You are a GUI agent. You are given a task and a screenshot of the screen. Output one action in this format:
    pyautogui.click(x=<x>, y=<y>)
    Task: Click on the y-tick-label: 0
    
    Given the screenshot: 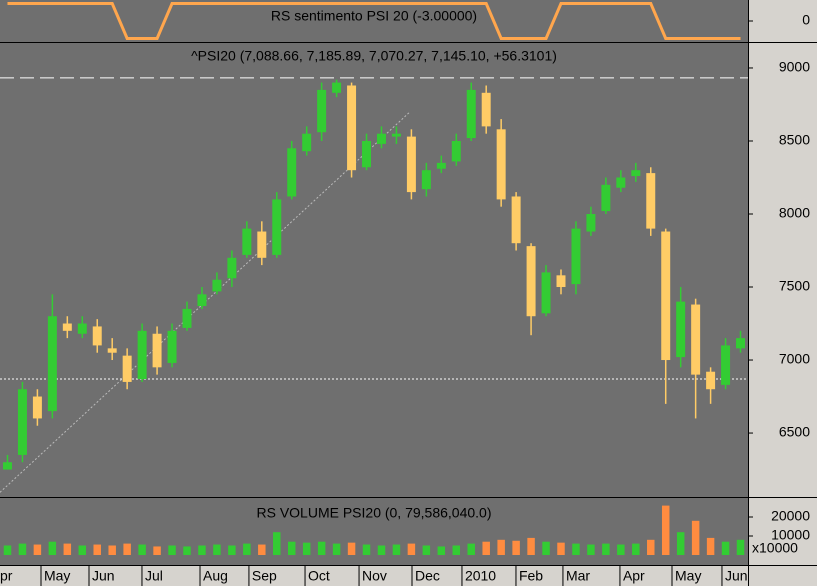 What is the action you would take?
    pyautogui.click(x=806, y=20)
    